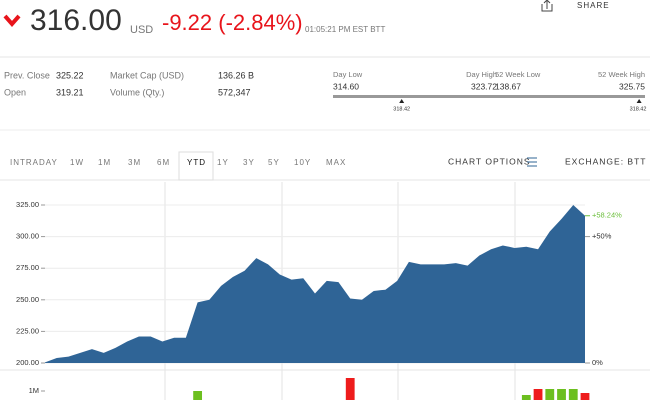  Describe the element at coordinates (77, 162) in the screenshot. I see `tab: 1W` at that location.